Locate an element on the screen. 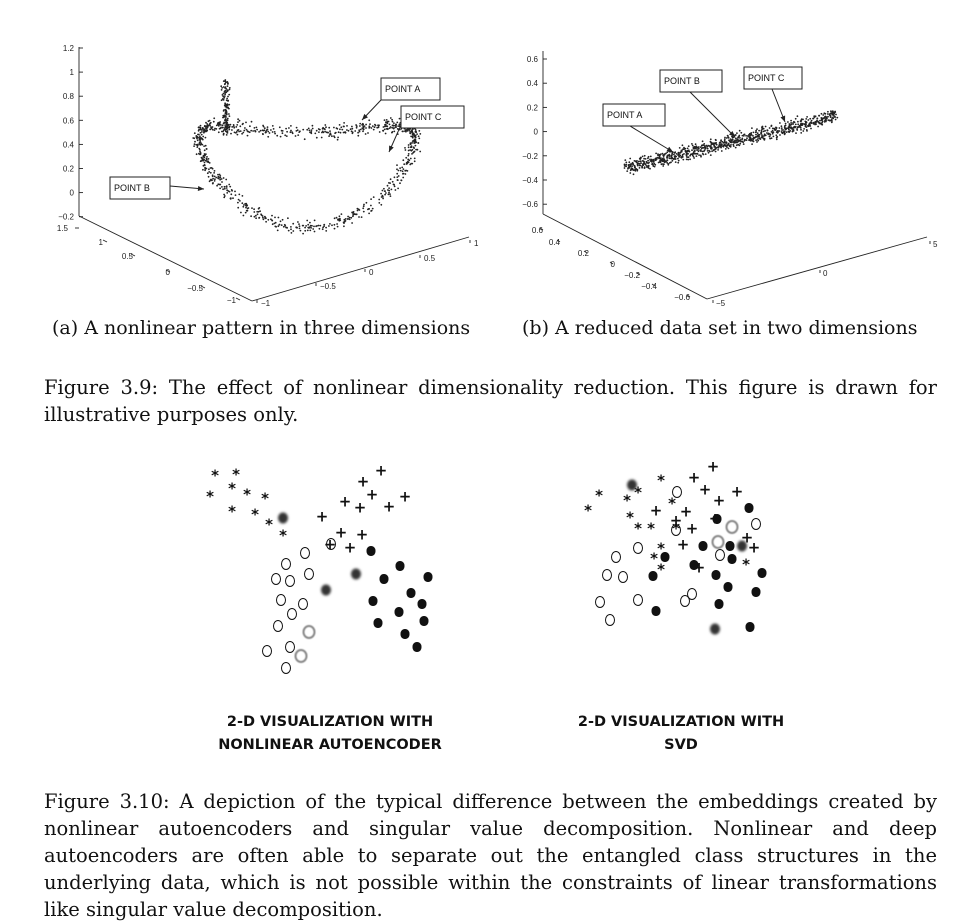 The height and width of the screenshot is (924, 980). b-z-tick-label: 0.2 is located at coordinates (533, 107).